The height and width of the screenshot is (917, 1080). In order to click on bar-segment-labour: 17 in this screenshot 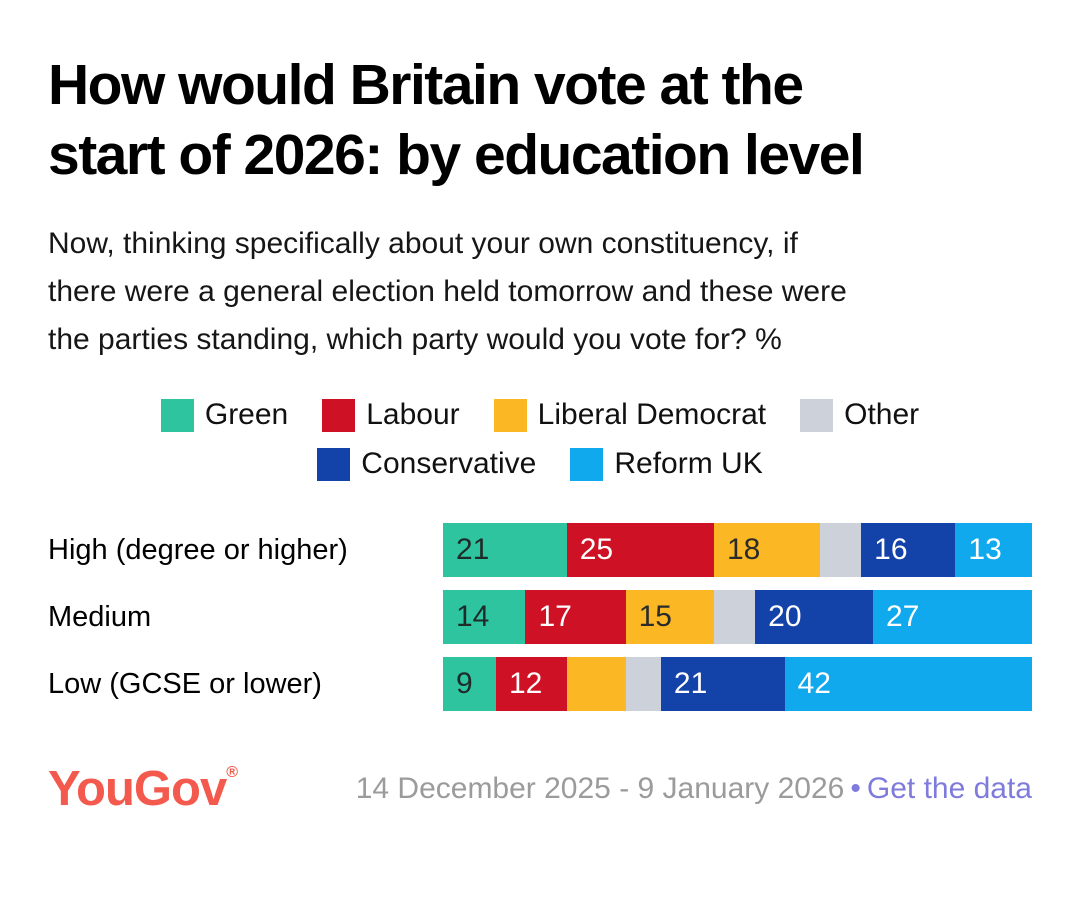, I will do `click(575, 617)`.